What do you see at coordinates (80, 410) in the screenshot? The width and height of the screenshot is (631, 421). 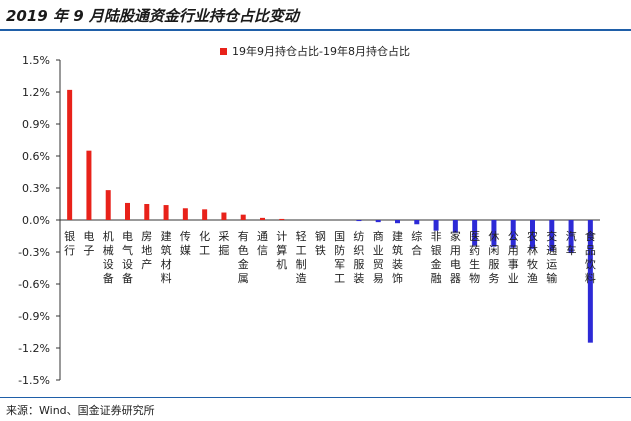 I see `source-note: 来源：Wind、国金证券研究所` at bounding box center [80, 410].